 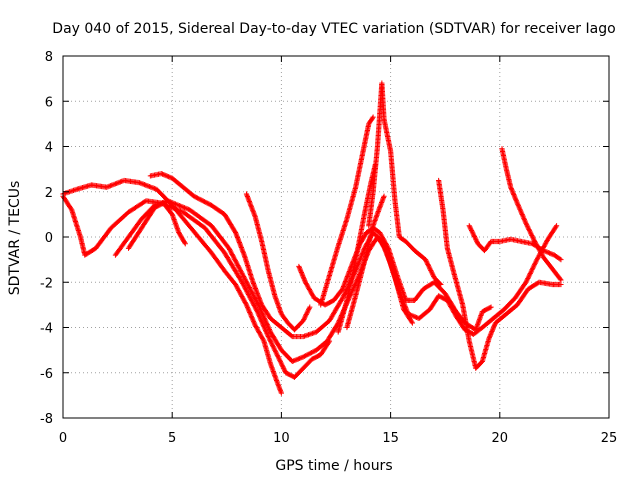 What do you see at coordinates (63, 438) in the screenshot?
I see `x-tick-label: 0` at bounding box center [63, 438].